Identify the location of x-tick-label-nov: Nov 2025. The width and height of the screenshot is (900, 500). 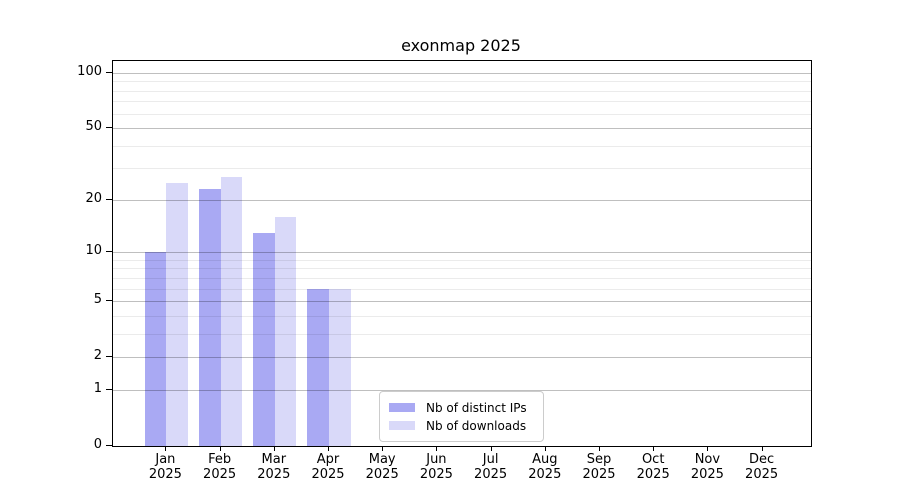
(707, 467).